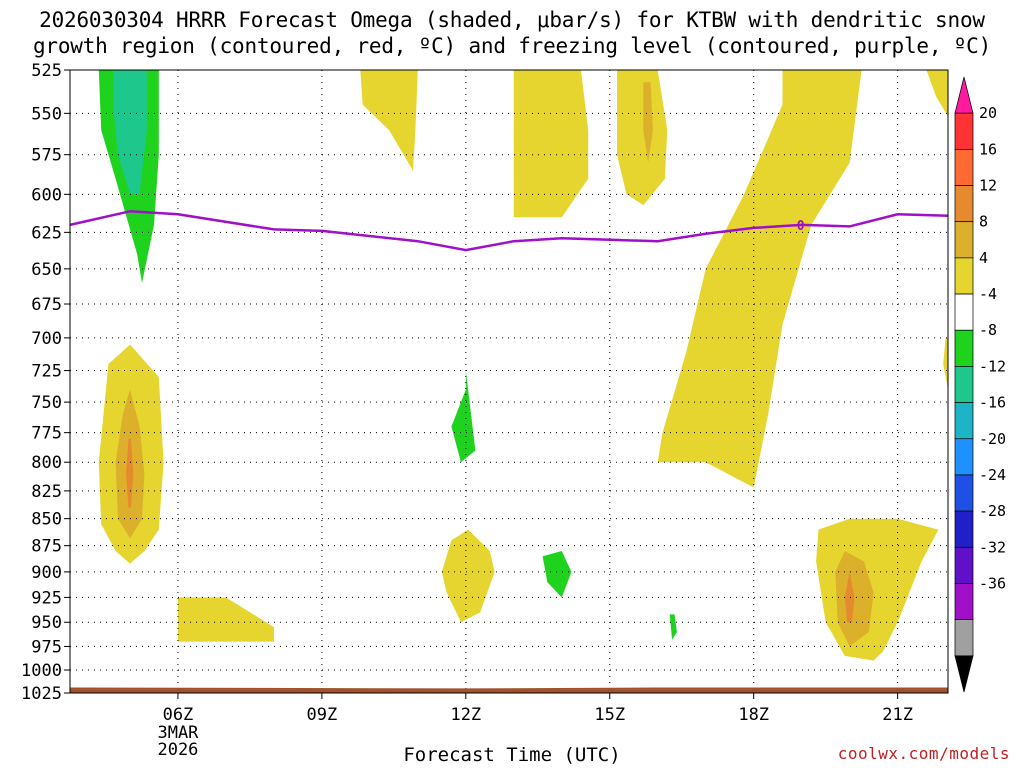 This screenshot has height=768, width=1024. Describe the element at coordinates (46, 233) in the screenshot. I see `y-tick-label: 625` at that location.